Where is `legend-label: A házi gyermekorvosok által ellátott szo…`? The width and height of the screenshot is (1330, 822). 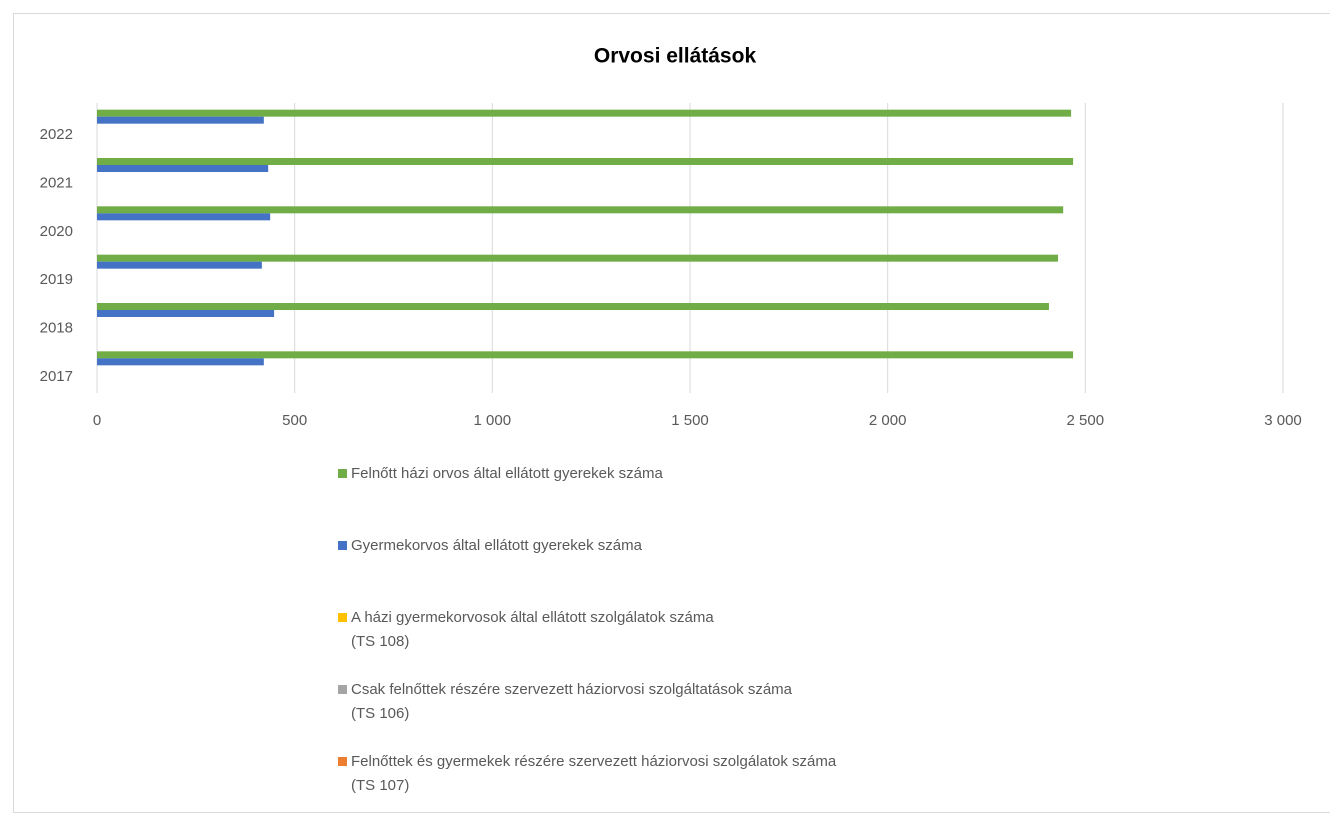
legend-label: A házi gyermekorvosok által ellátott szo… is located at coordinates (532, 629).